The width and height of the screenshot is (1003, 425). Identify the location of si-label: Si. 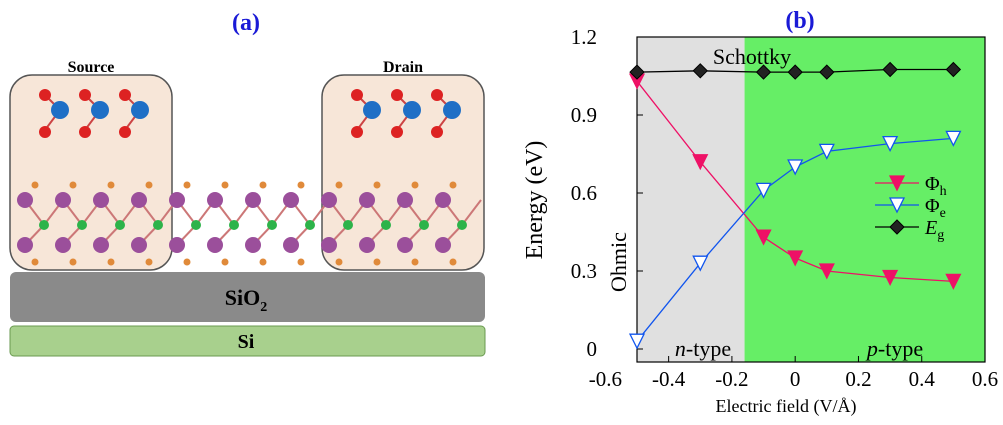
(246, 342).